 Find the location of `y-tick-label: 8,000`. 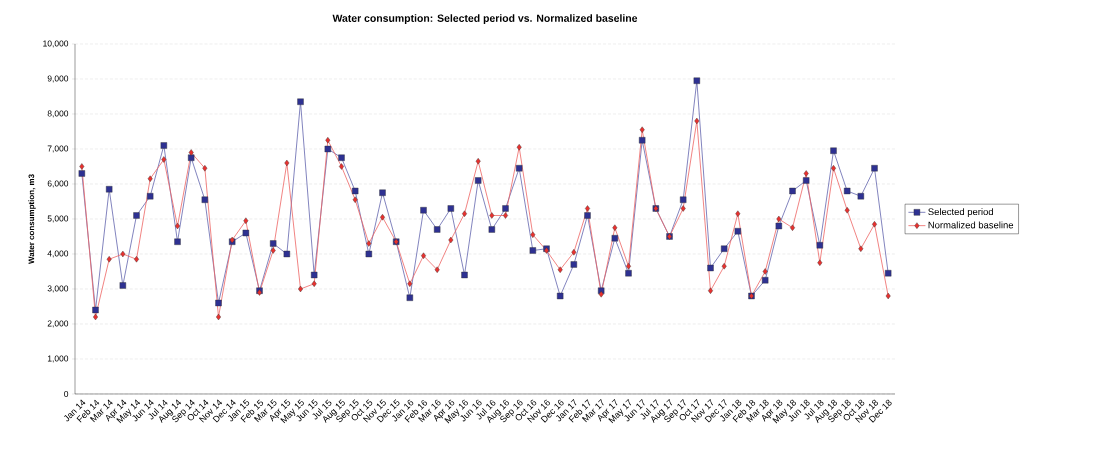

y-tick-label: 8,000 is located at coordinates (58, 114).